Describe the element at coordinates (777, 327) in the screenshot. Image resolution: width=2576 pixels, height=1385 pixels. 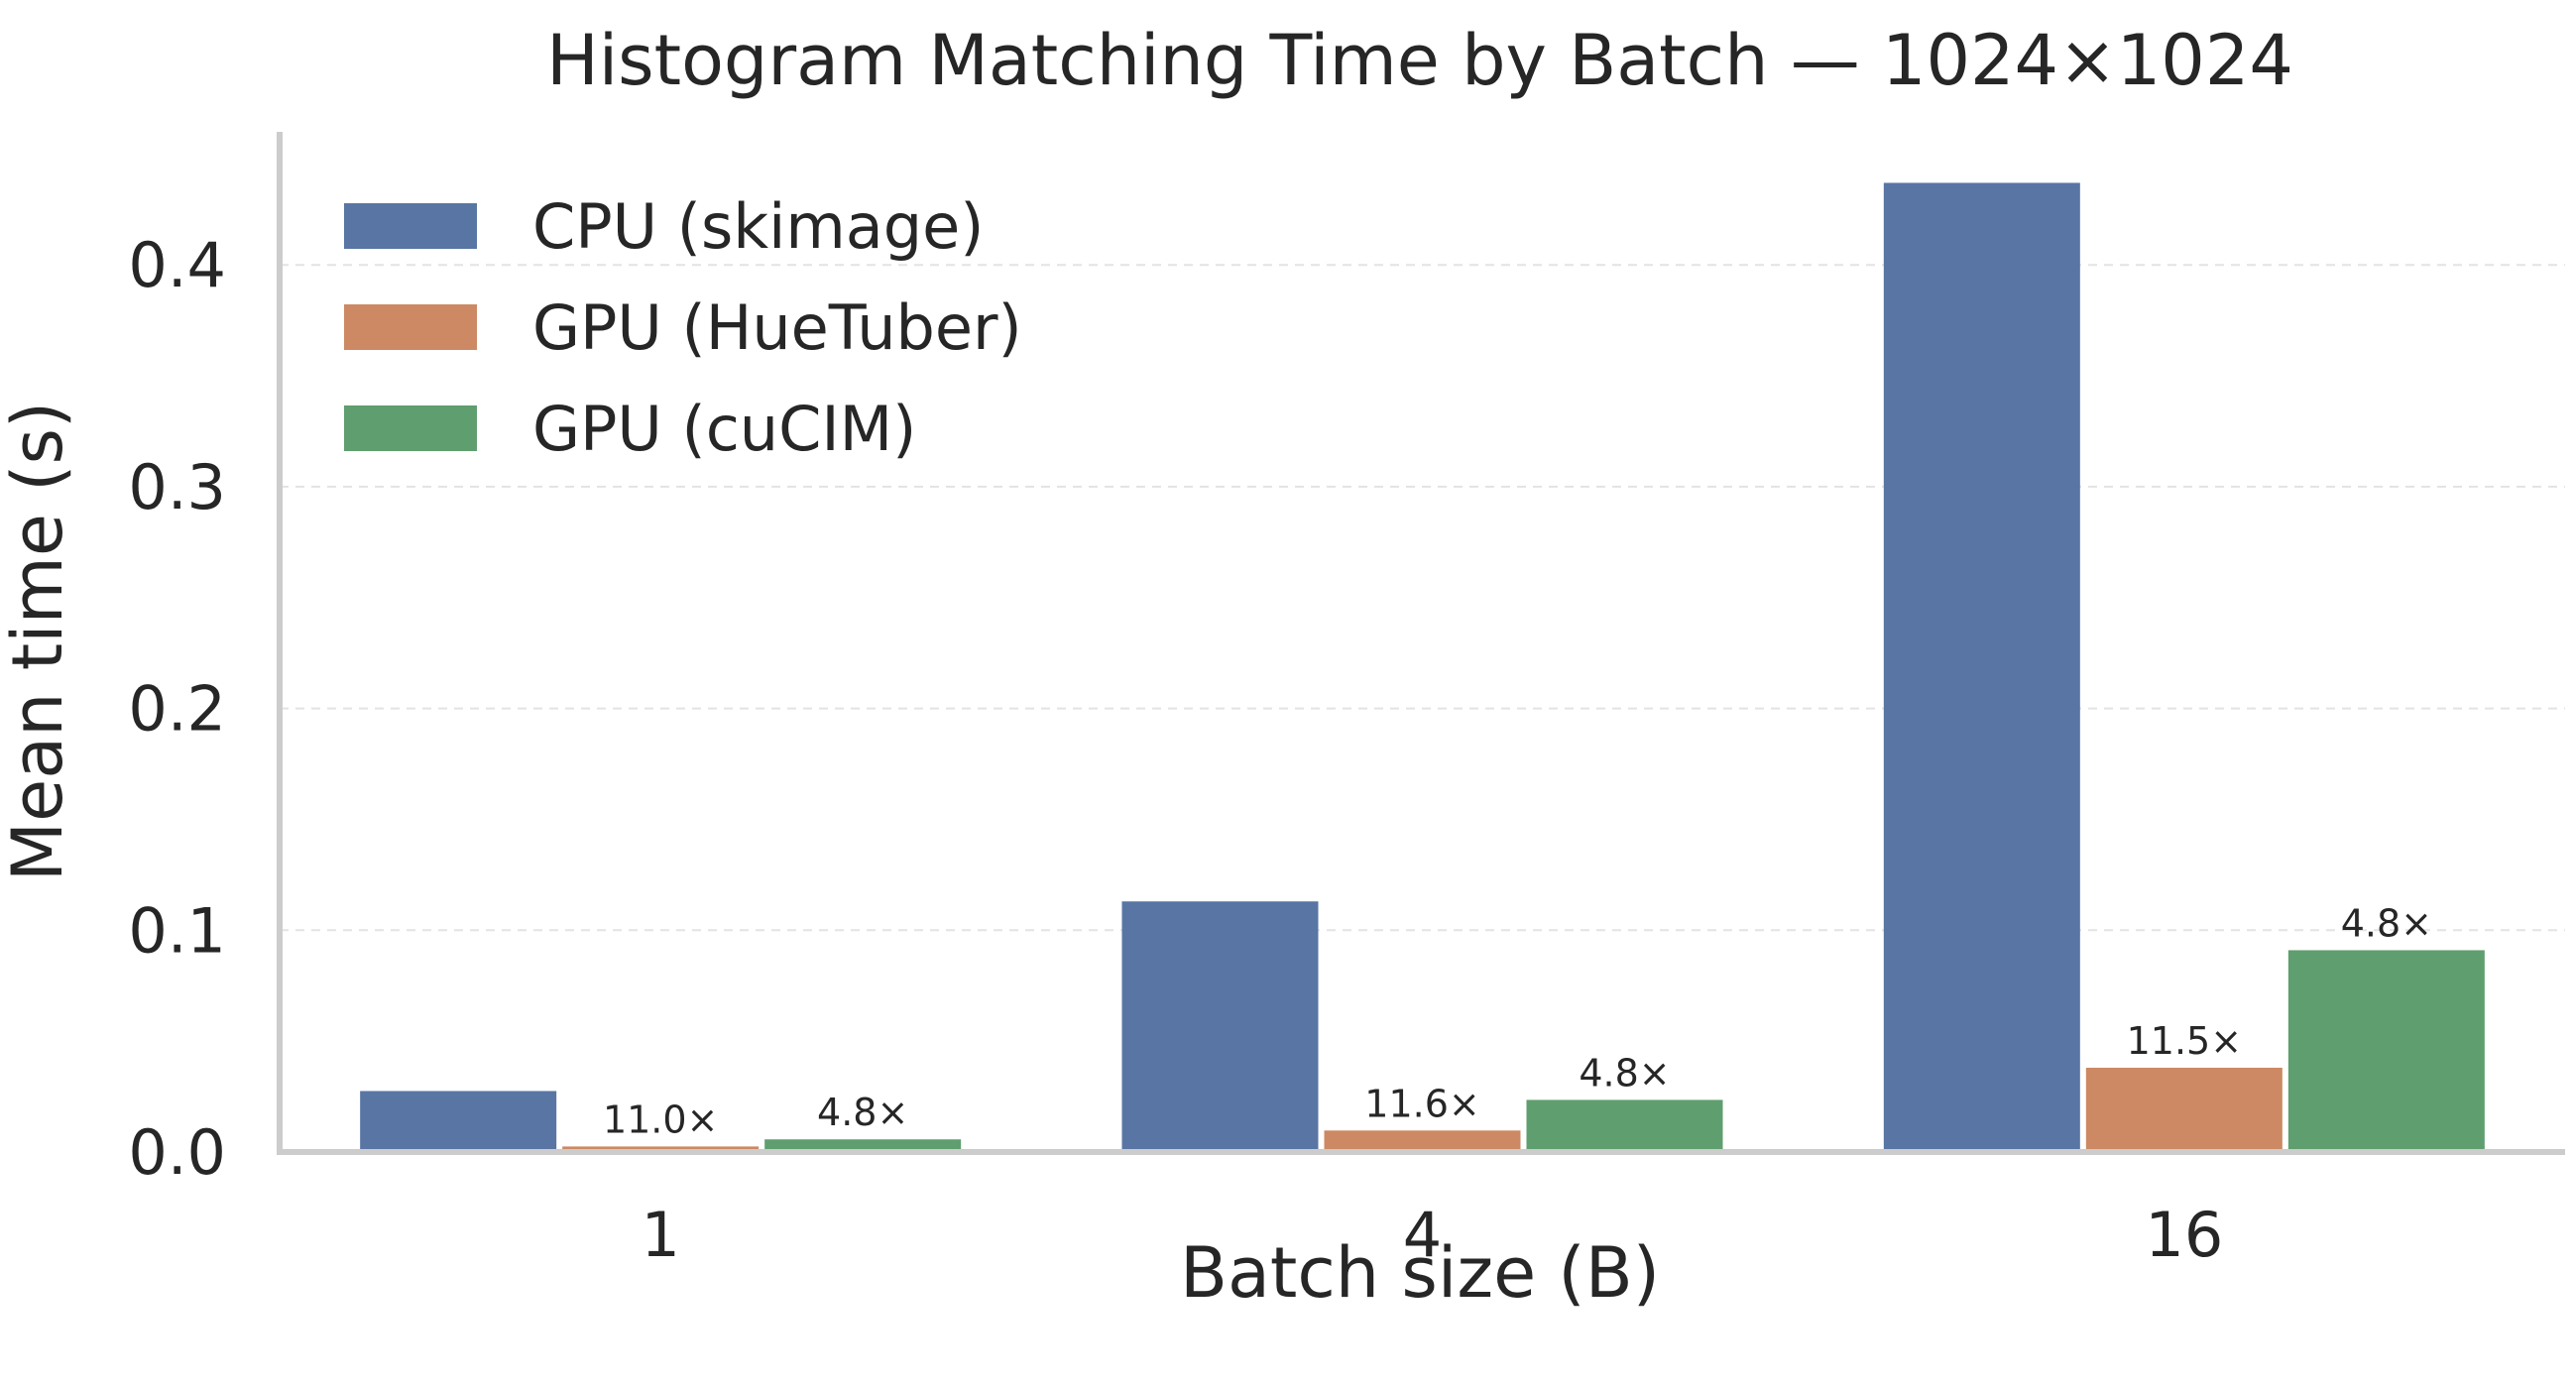
I see `legend-entry: GPU (HueTuber)` at that location.